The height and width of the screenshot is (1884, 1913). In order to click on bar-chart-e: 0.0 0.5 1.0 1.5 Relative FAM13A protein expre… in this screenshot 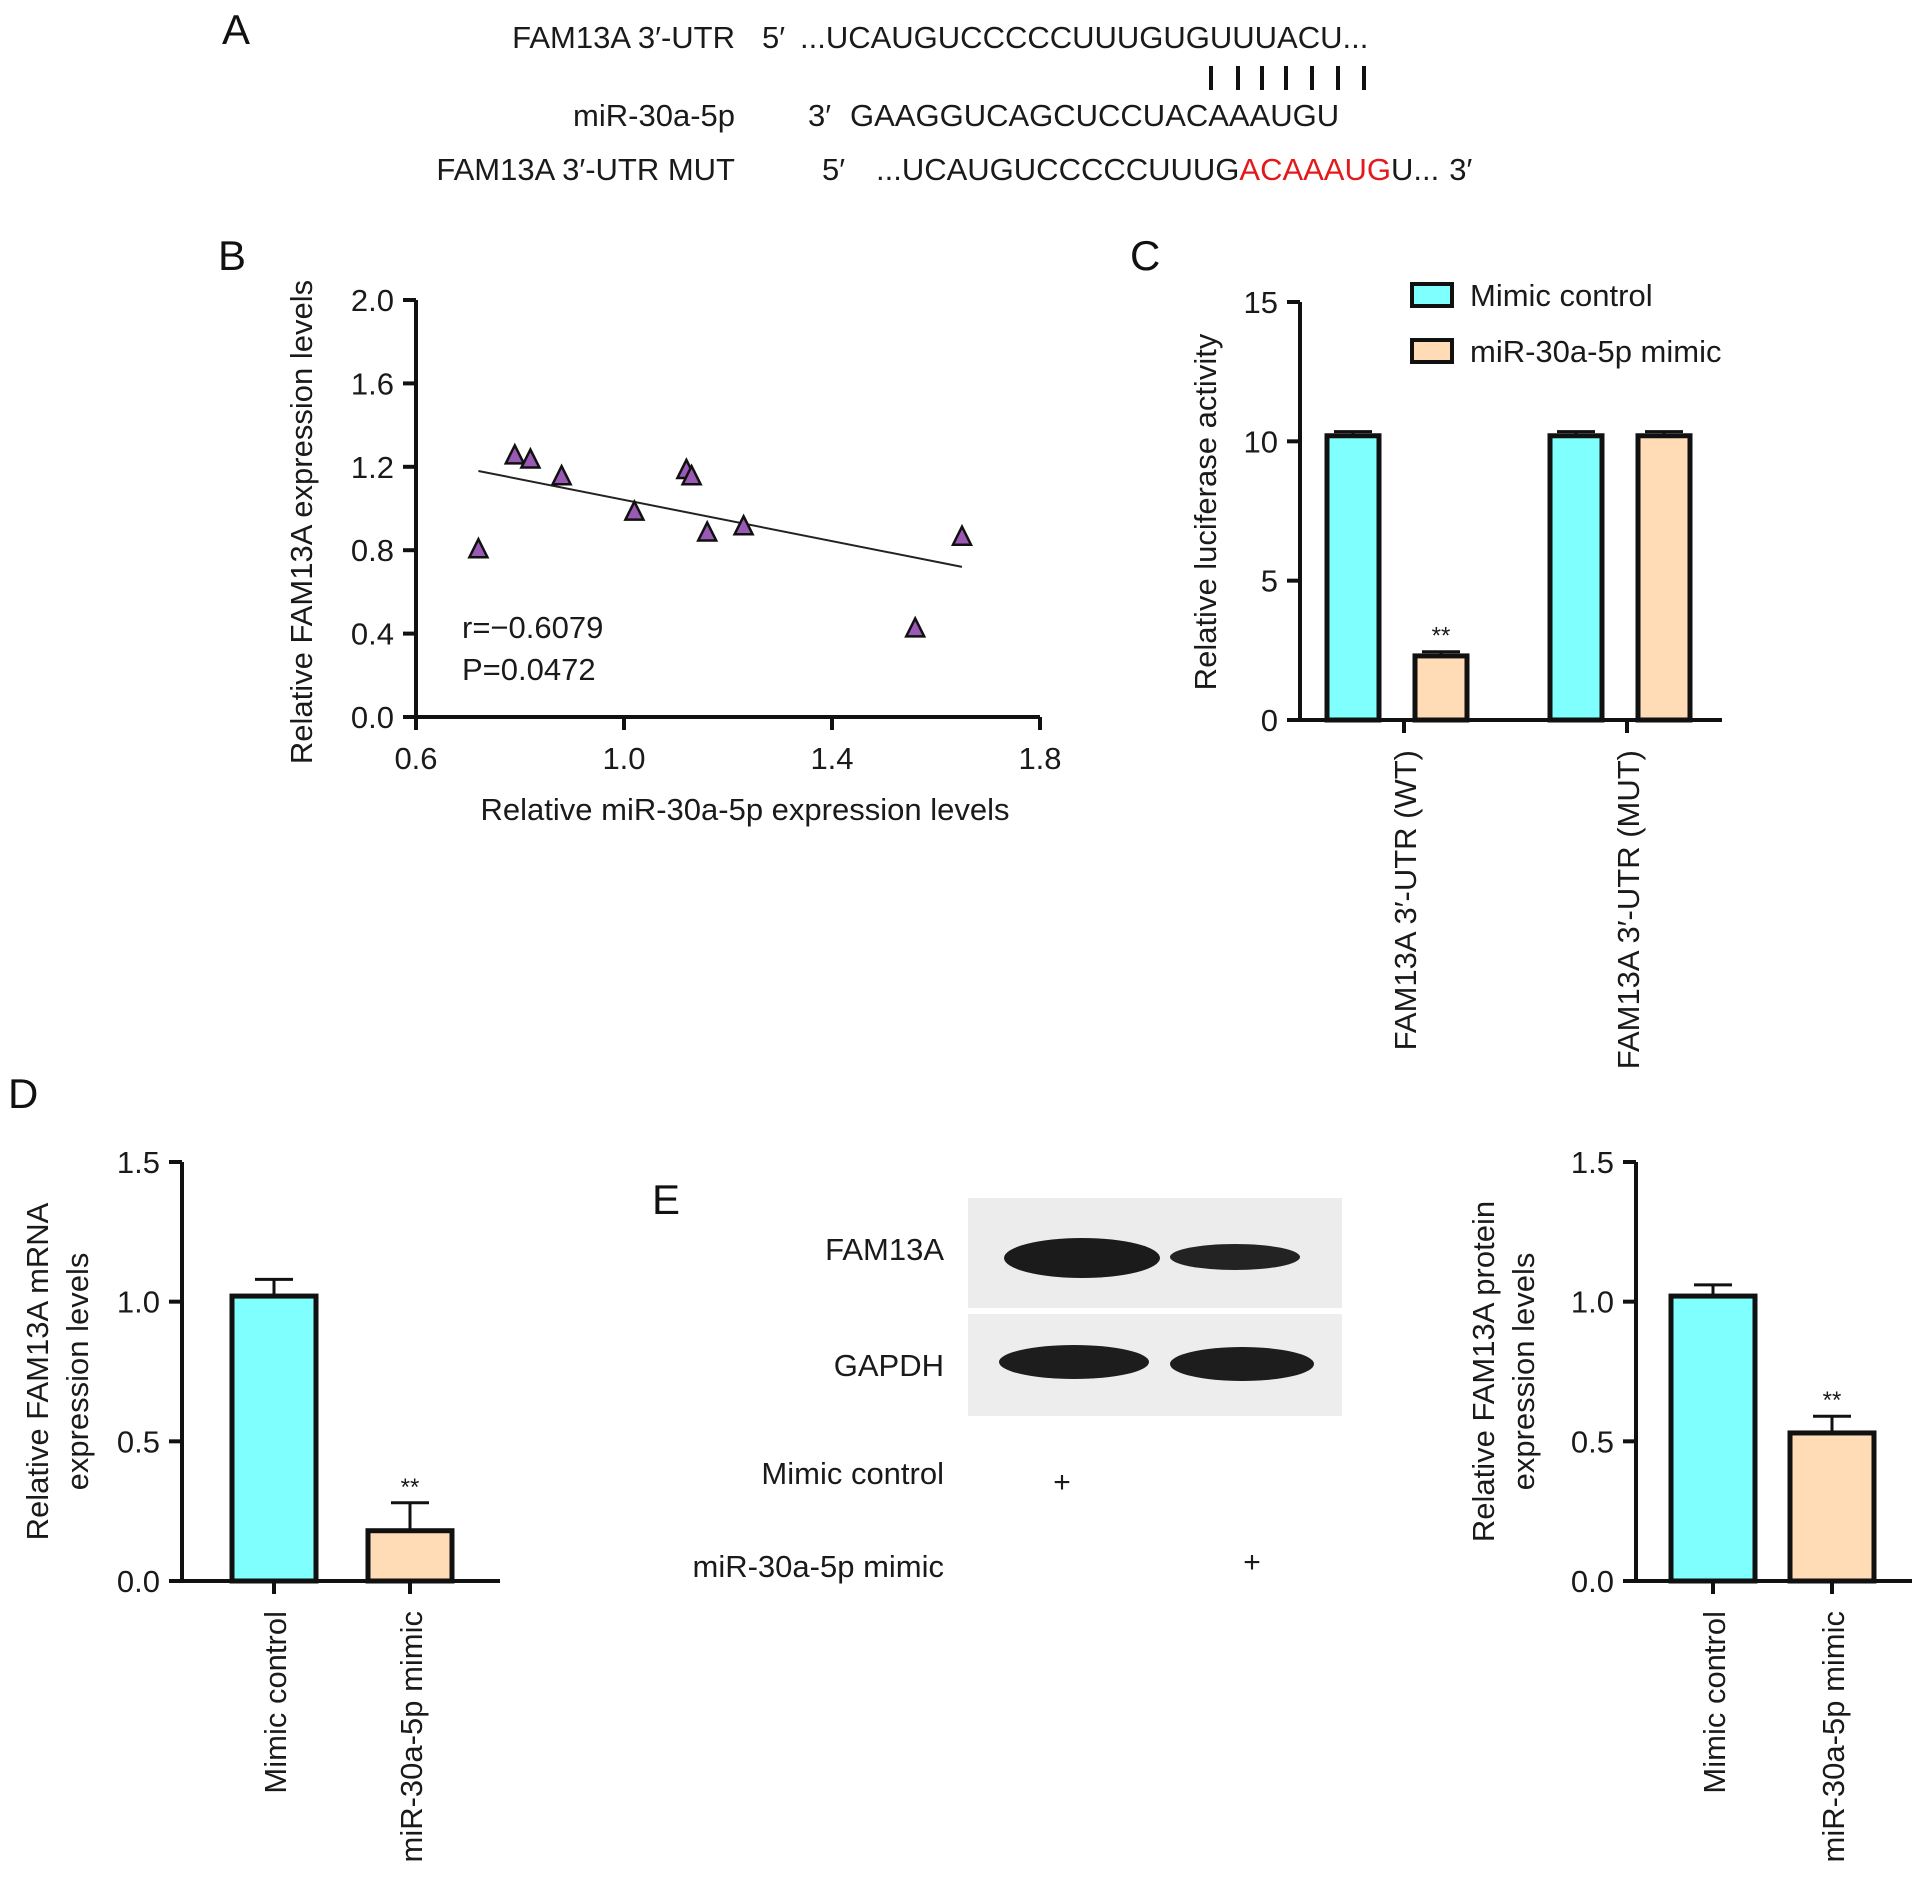, I will do `click(1689, 1503)`.